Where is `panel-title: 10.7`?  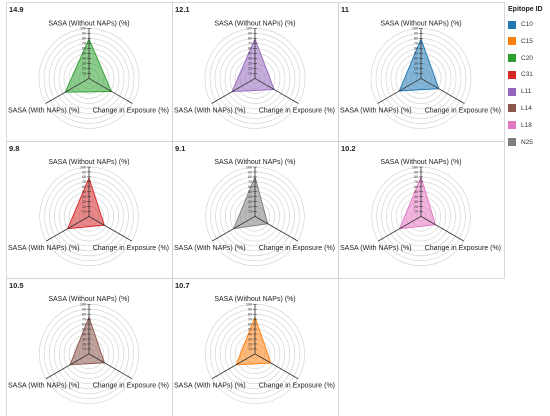
panel-title: 10.7 is located at coordinates (182, 285).